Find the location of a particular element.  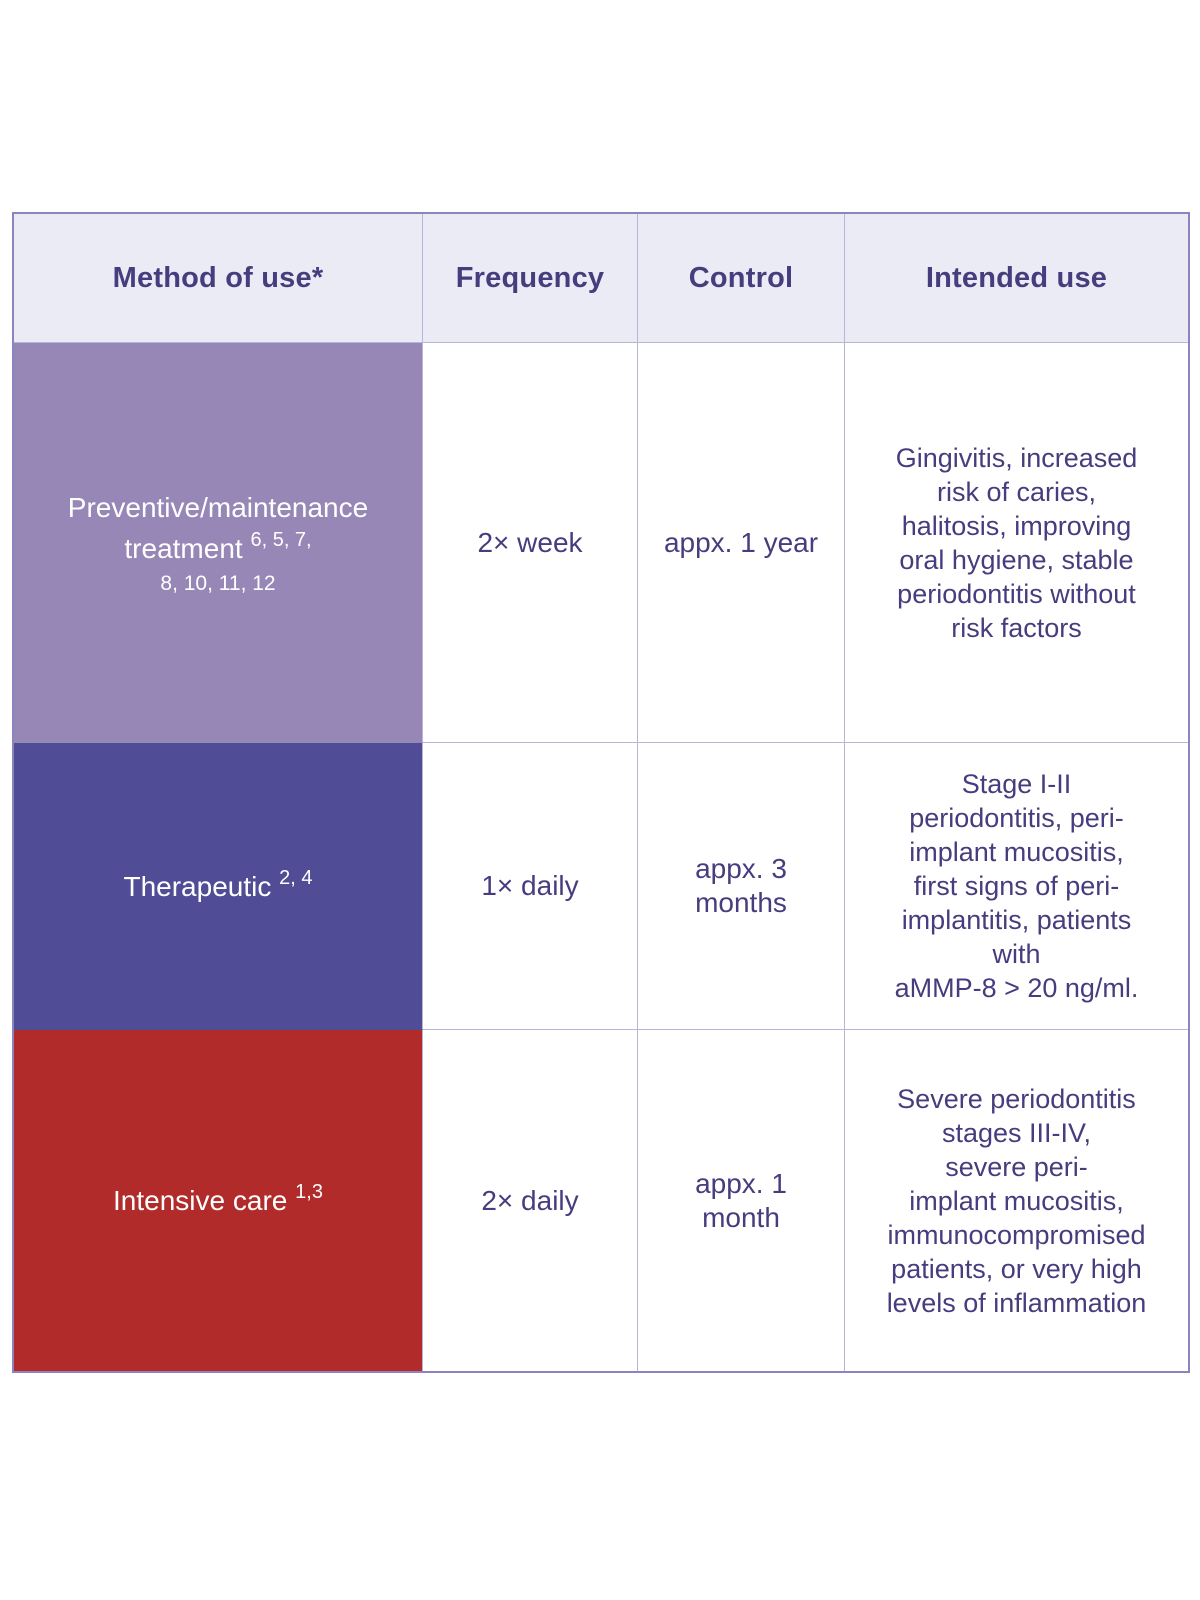

header-label-frequency: Frequency is located at coordinates (530, 277).